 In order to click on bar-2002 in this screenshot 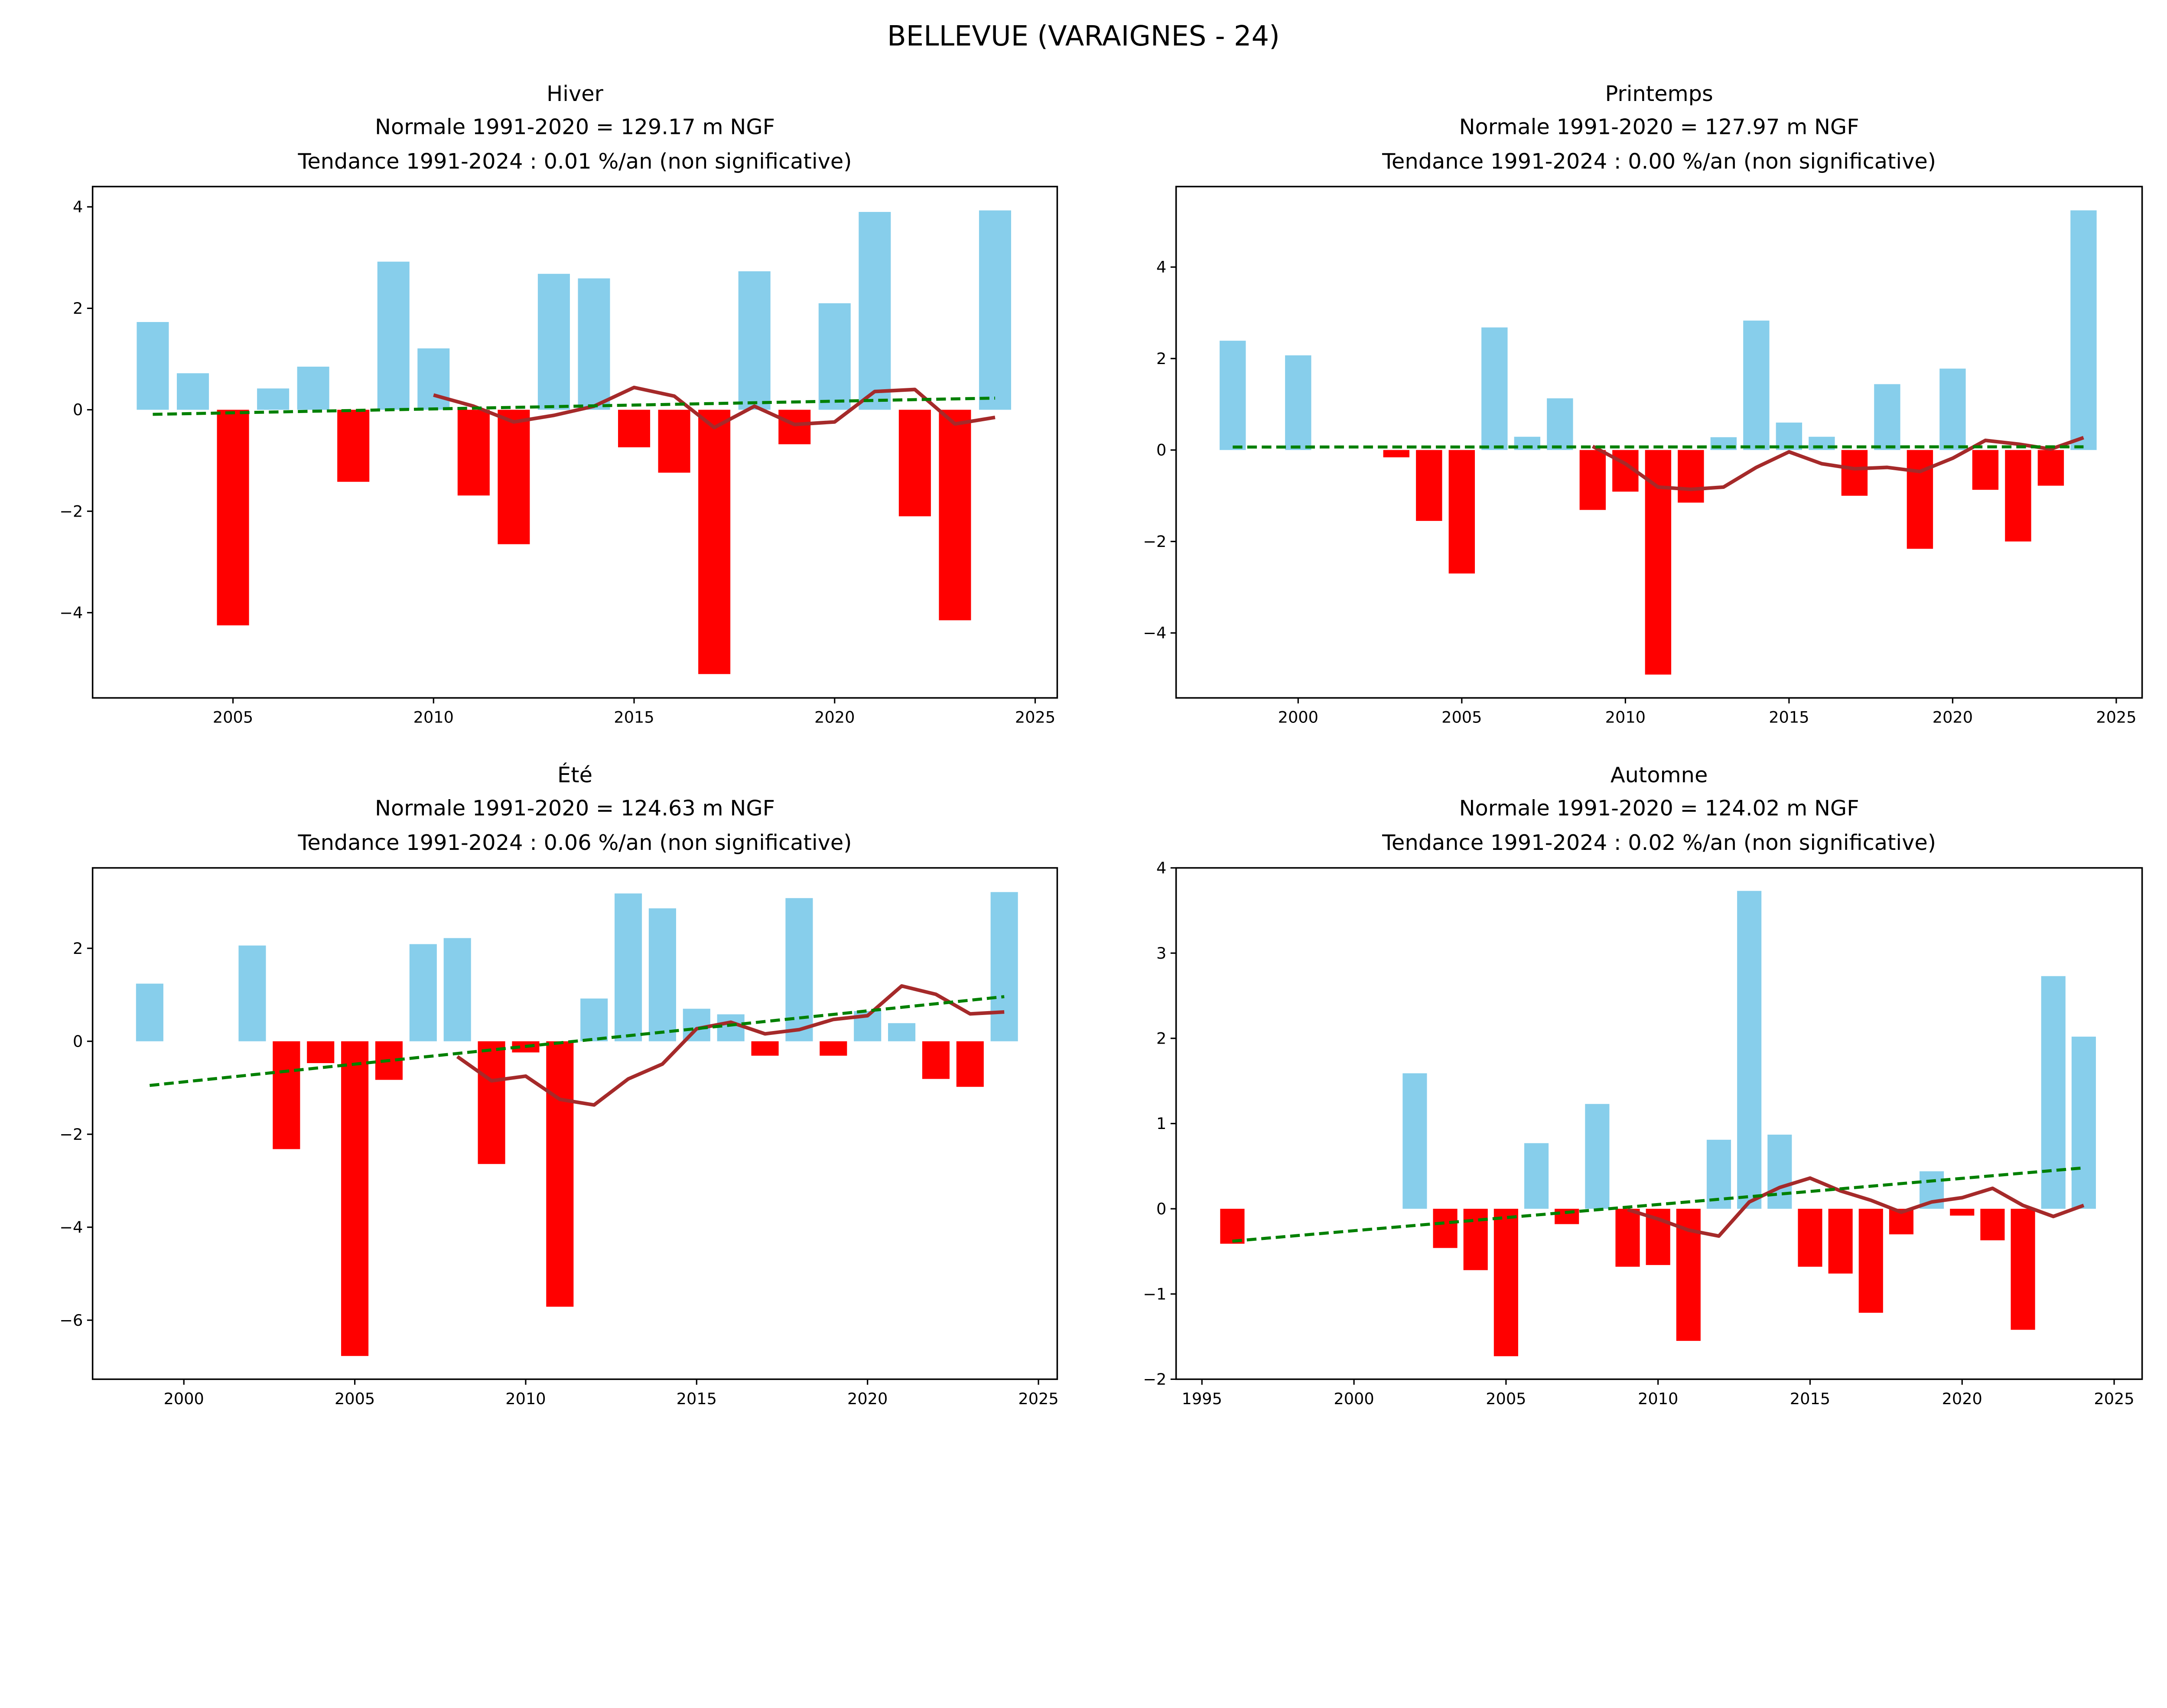, I will do `click(252, 993)`.